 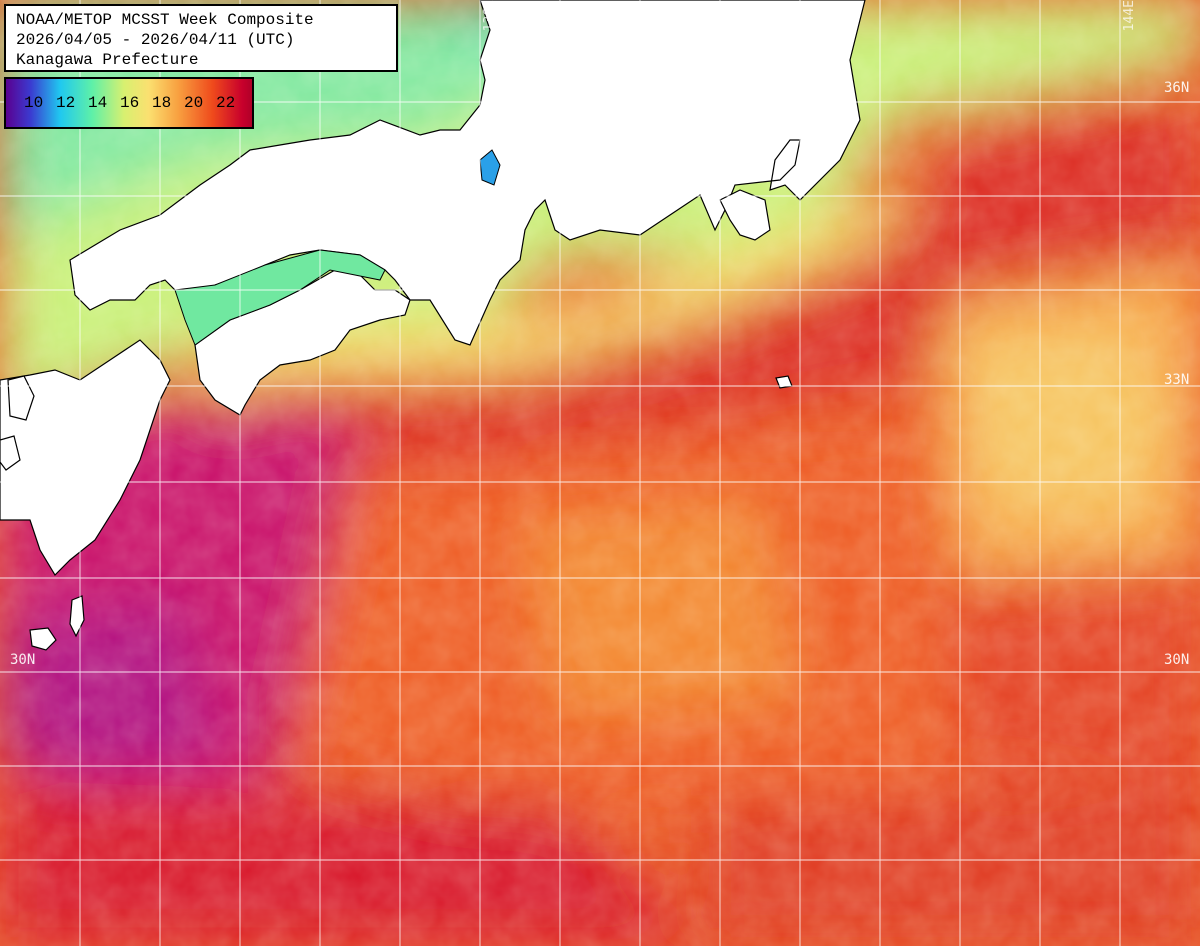 I want to click on lon-label-136e: 136E, so click(x=489, y=16).